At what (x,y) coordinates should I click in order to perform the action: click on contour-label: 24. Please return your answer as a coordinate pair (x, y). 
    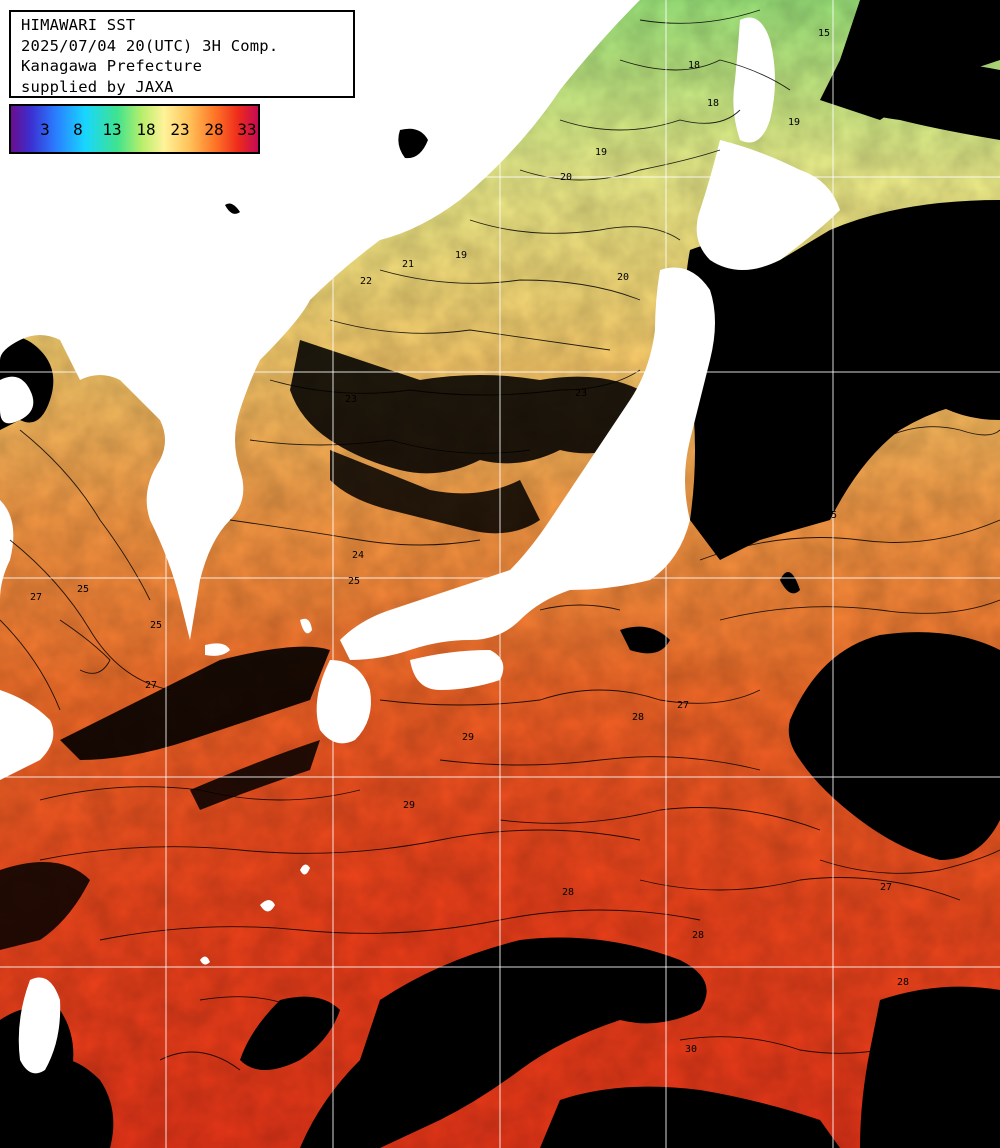
    Looking at the image, I should click on (358, 555).